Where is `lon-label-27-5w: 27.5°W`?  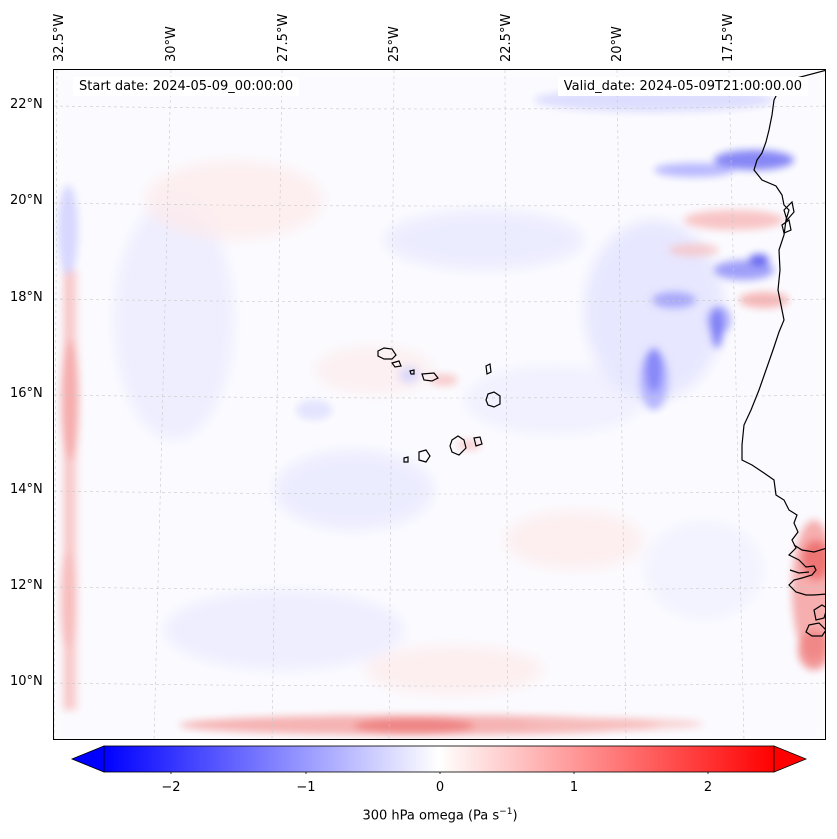
lon-label-27-5w: 27.5°W is located at coordinates (283, 37).